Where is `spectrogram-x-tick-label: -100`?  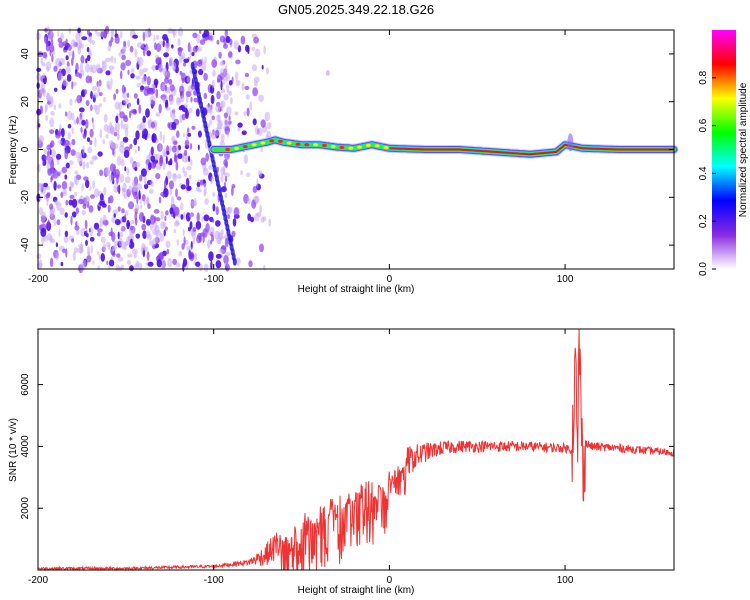 spectrogram-x-tick-label: -100 is located at coordinates (214, 279).